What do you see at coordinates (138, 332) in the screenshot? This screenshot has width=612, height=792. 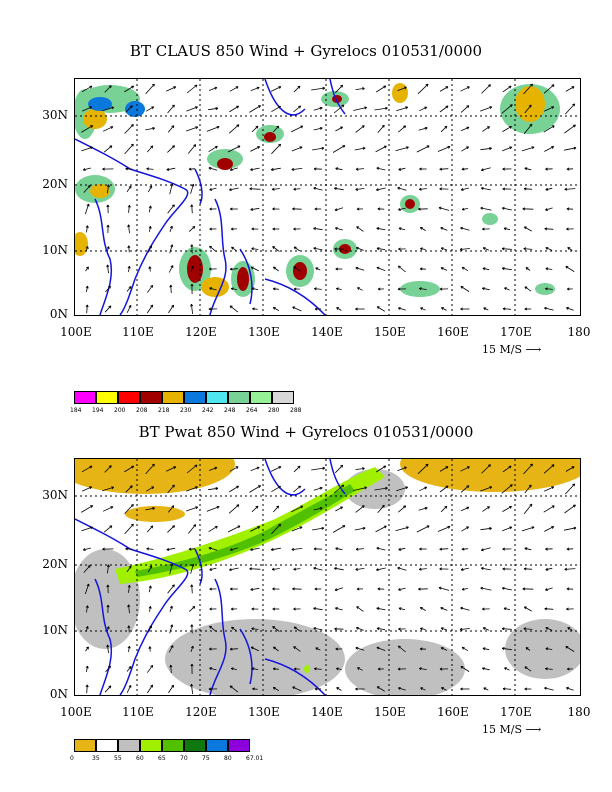 I see `top-xlabel-110e: 110E` at bounding box center [138, 332].